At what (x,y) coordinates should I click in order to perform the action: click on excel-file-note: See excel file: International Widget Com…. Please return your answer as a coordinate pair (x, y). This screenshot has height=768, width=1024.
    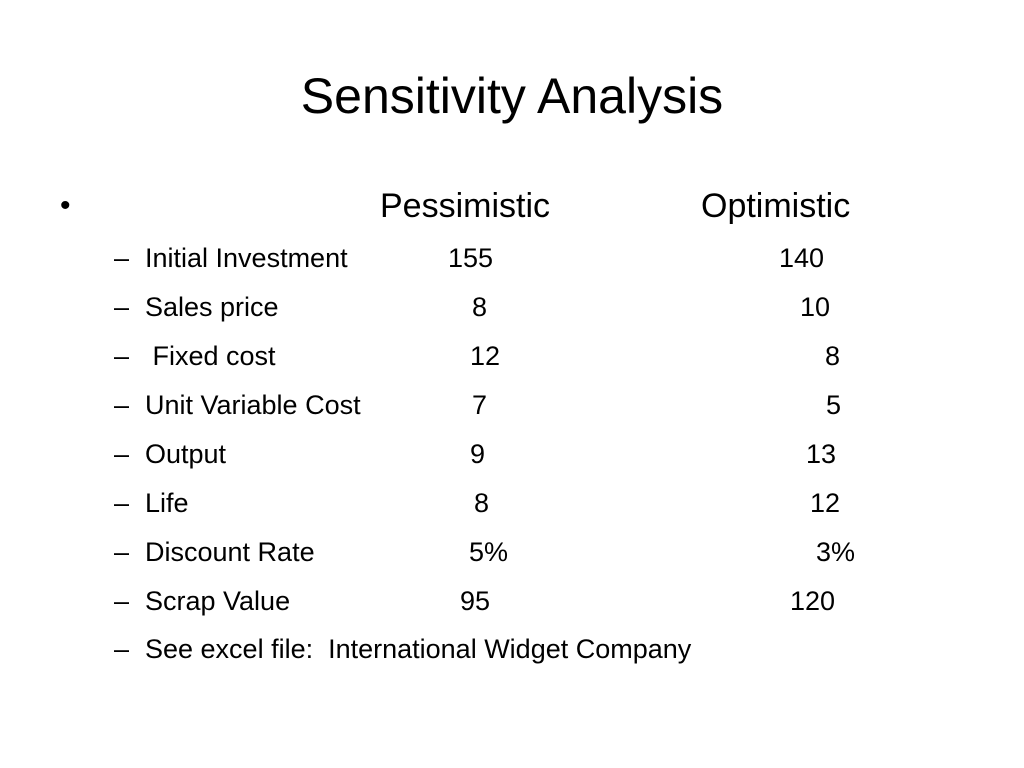
    Looking at the image, I should click on (418, 649).